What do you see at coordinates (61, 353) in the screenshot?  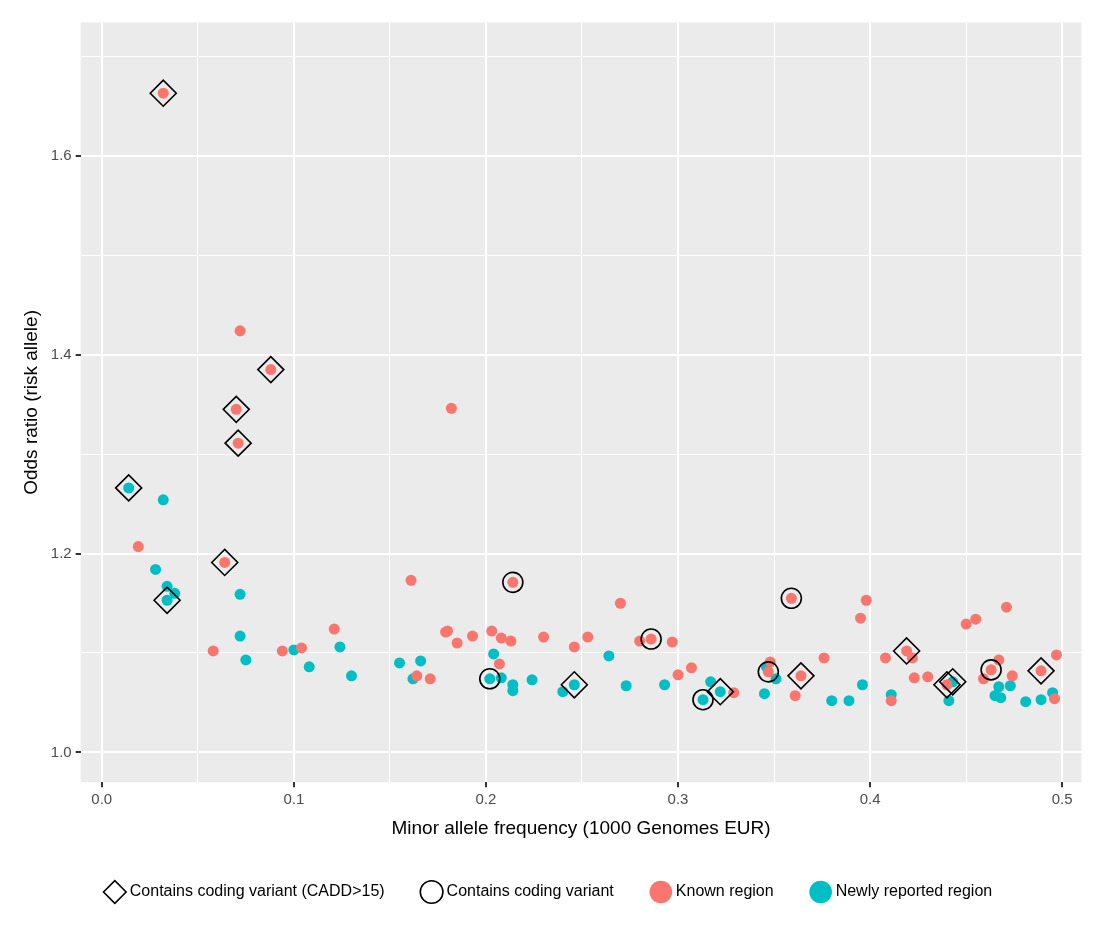 I see `y-tick-label: 1.4` at bounding box center [61, 353].